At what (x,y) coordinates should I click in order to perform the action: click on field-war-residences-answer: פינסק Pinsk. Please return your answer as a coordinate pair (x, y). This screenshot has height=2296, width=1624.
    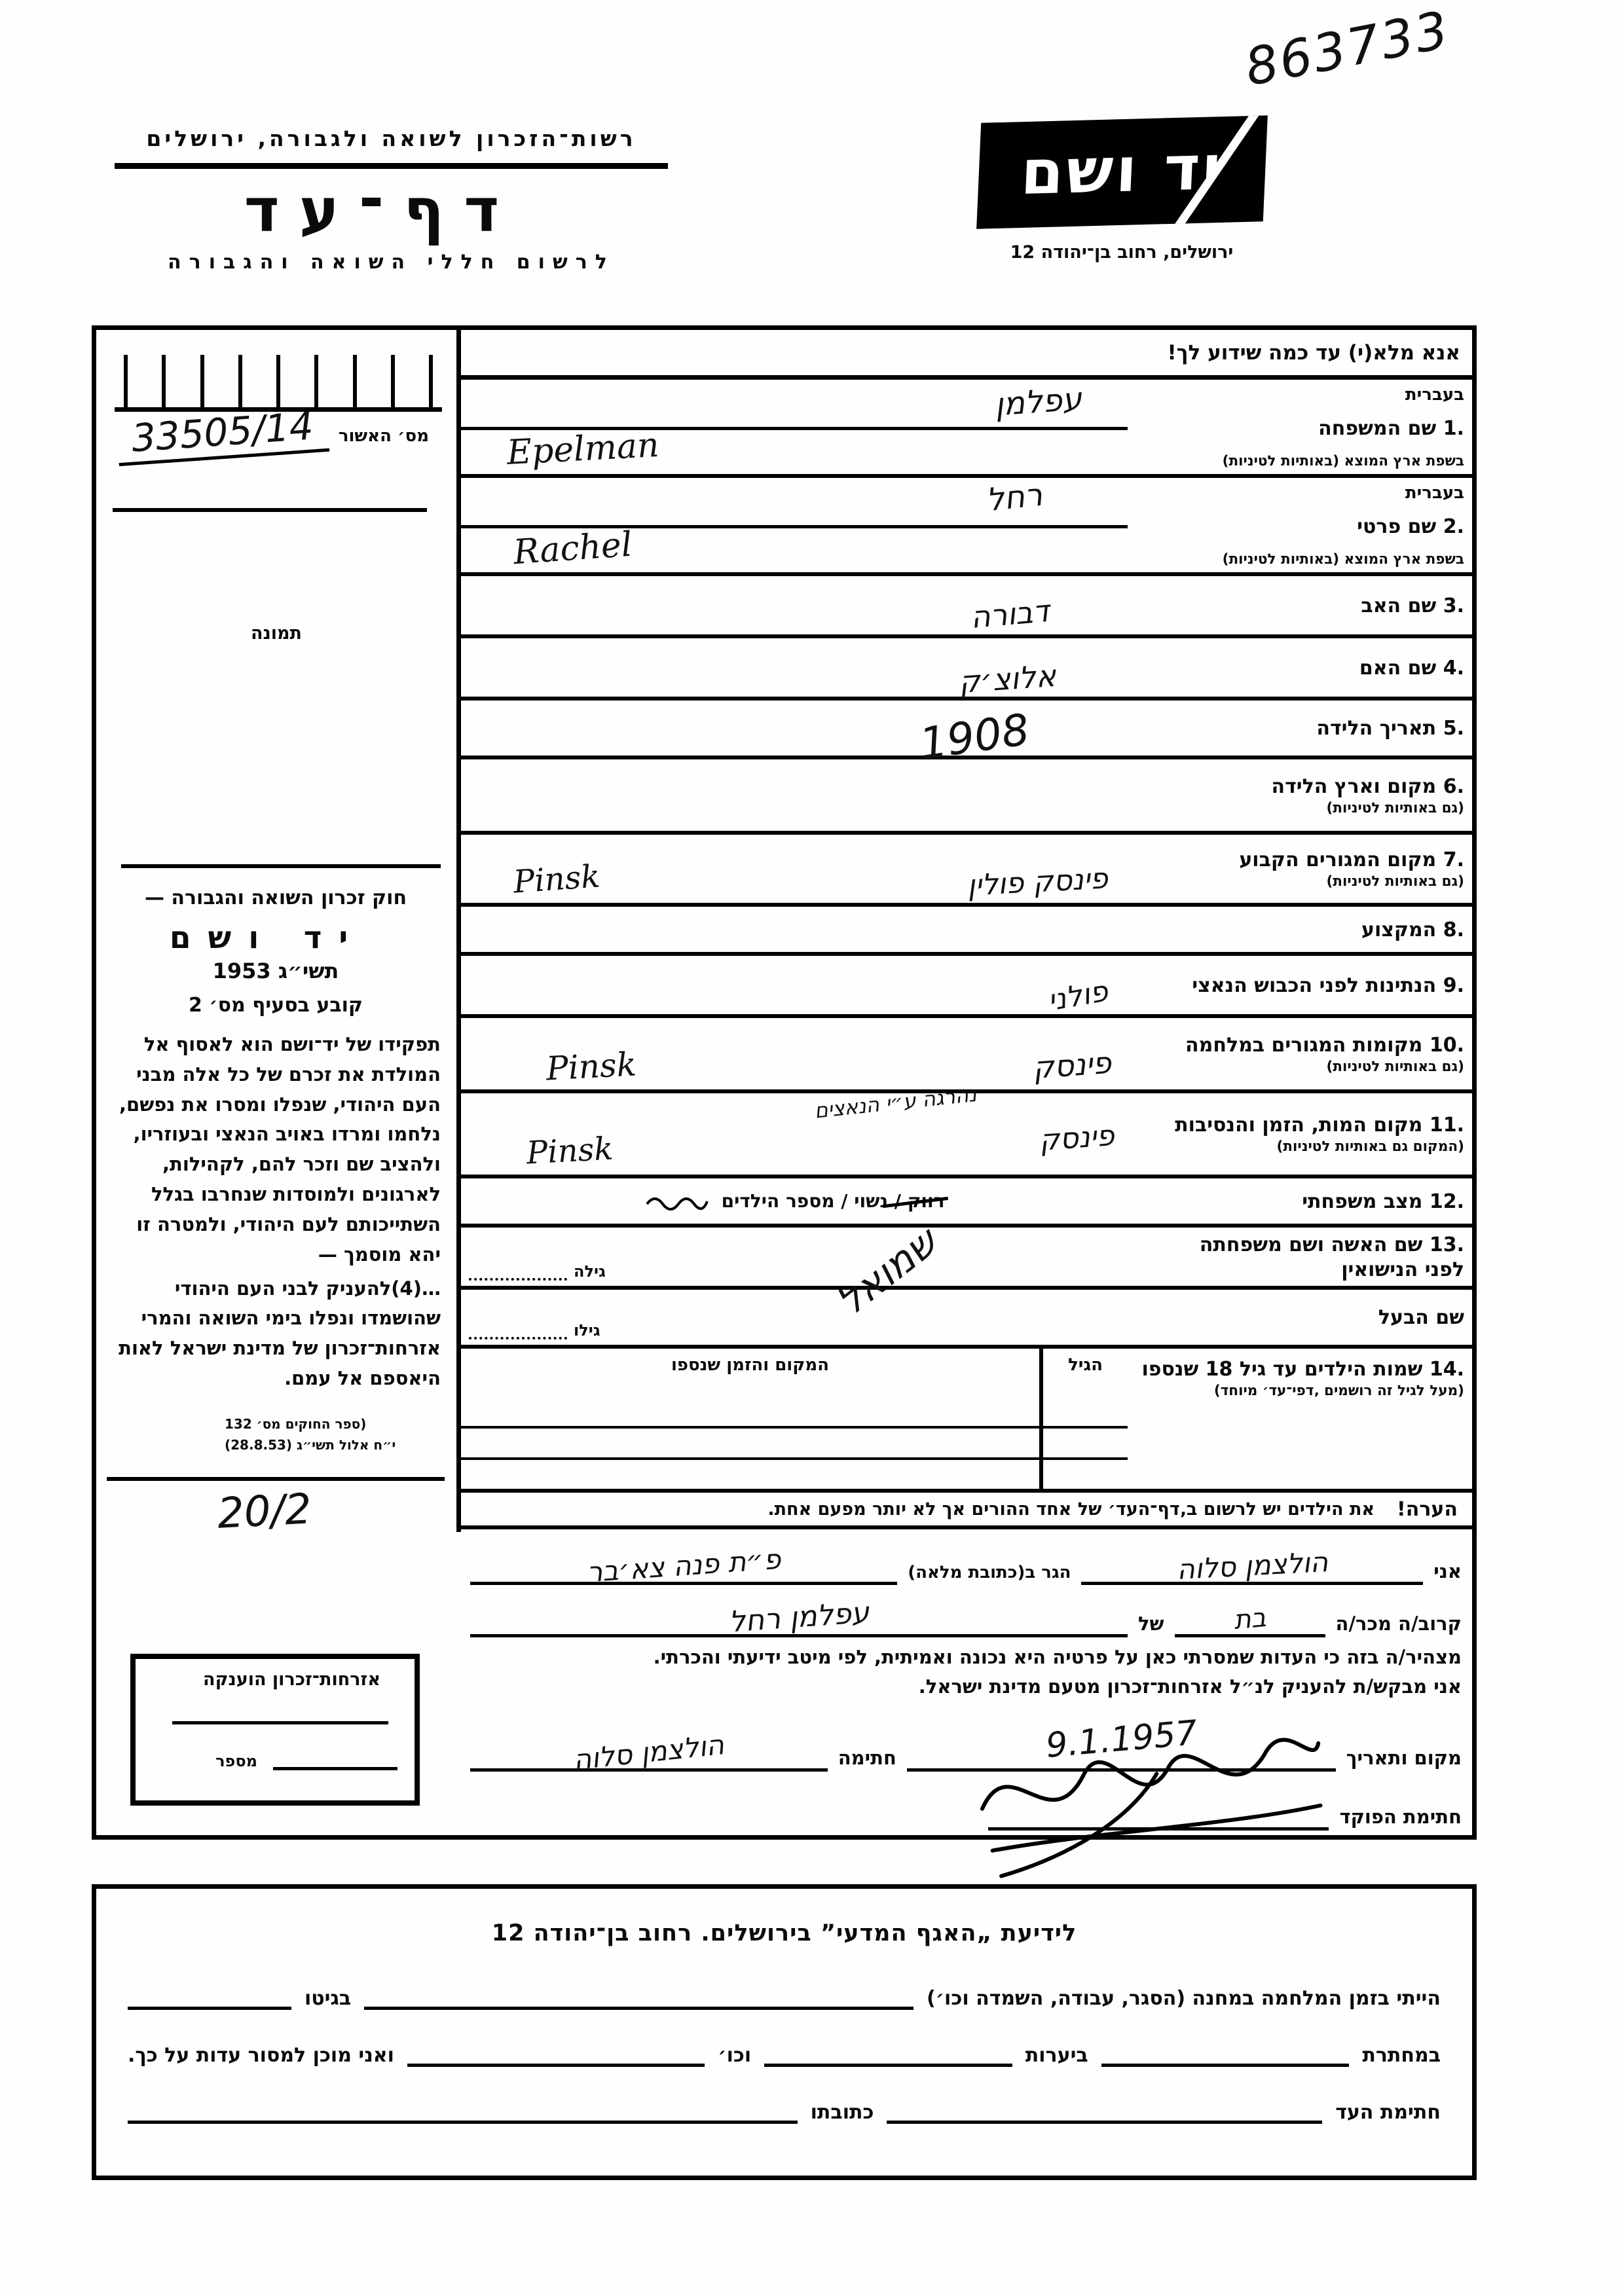
    Looking at the image, I should click on (794, 1053).